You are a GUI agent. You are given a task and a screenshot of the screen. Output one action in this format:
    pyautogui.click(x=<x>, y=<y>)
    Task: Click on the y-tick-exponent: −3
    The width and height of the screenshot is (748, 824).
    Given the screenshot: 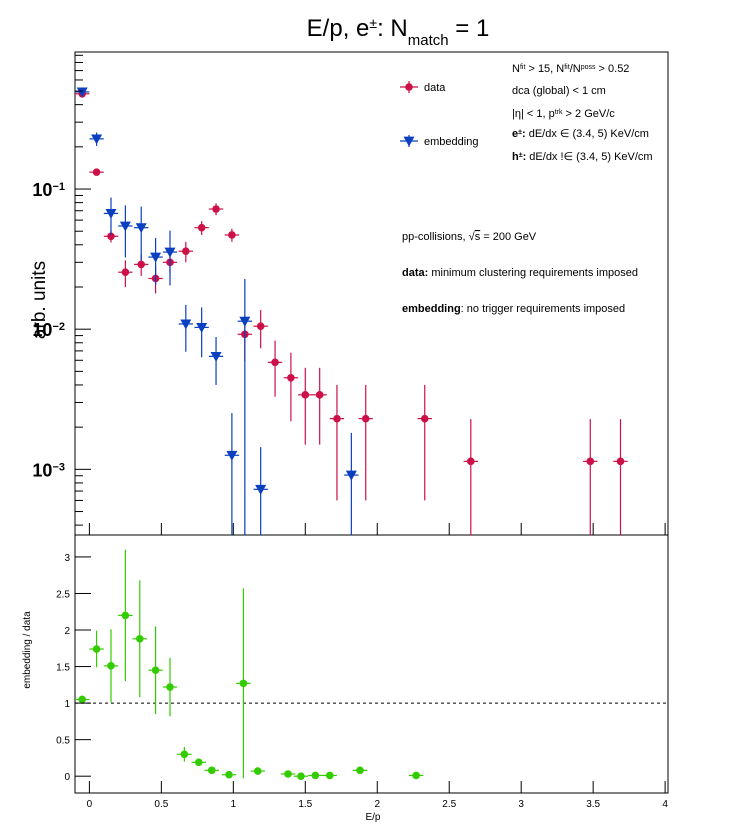 What is the action you would take?
    pyautogui.click(x=58, y=467)
    